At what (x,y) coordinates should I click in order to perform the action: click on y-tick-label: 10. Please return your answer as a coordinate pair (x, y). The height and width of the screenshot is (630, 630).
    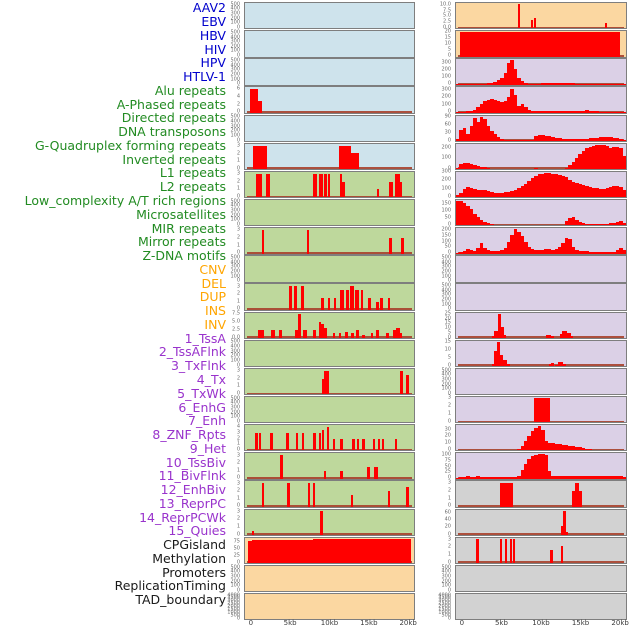
    Looking at the image, I should click on (447, 43).